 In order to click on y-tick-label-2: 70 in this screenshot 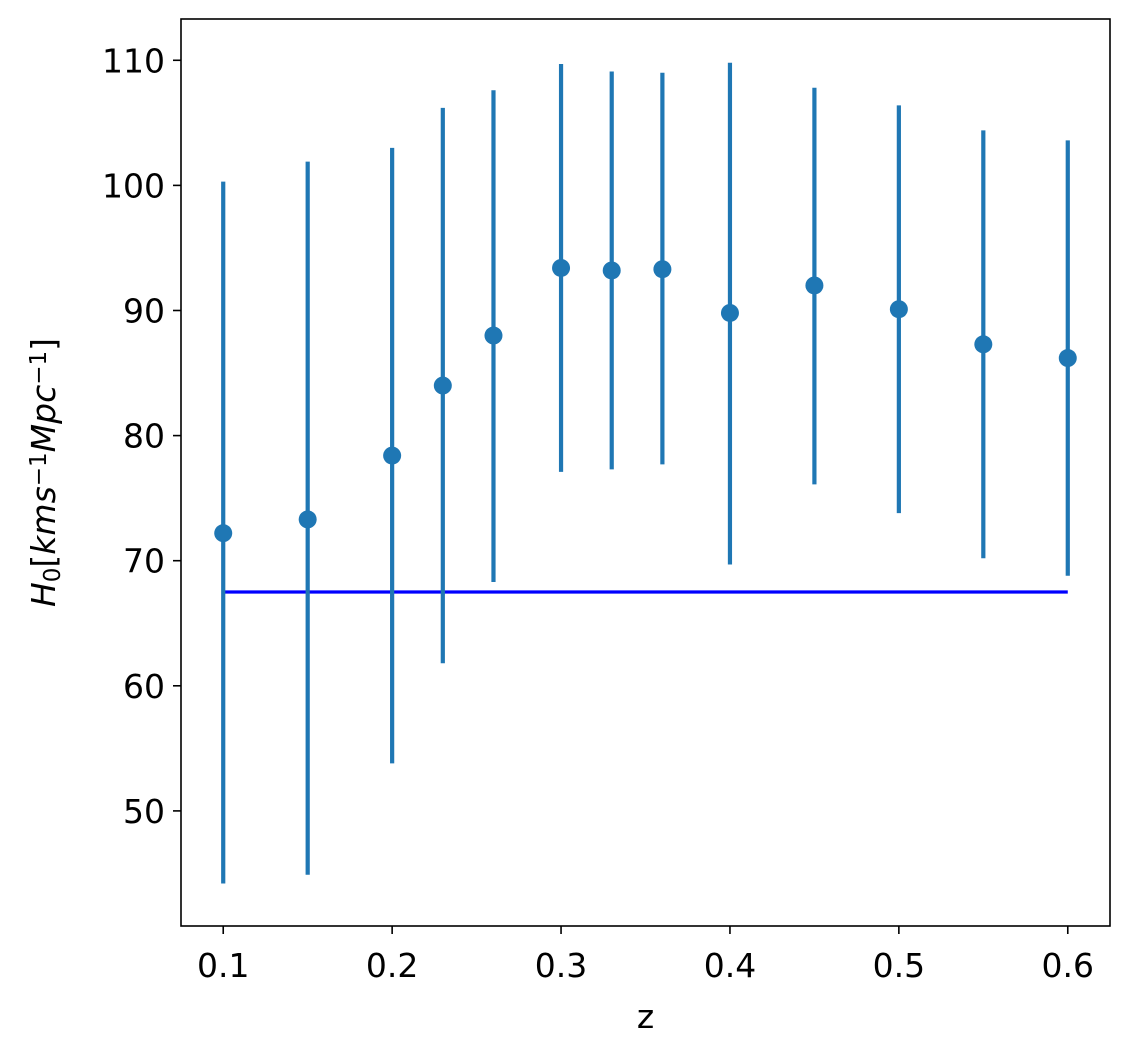, I will do `click(144, 561)`.